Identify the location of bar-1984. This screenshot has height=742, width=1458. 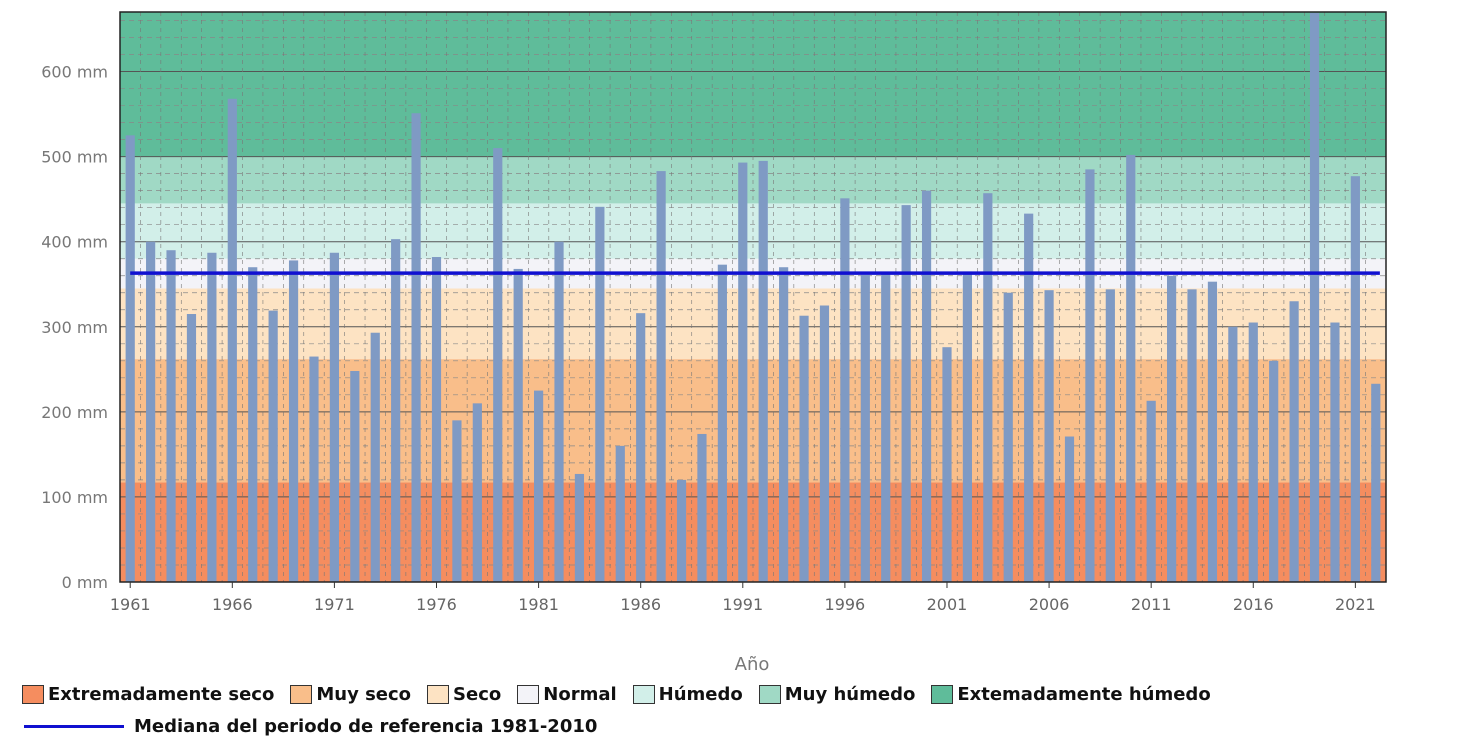
(600, 394).